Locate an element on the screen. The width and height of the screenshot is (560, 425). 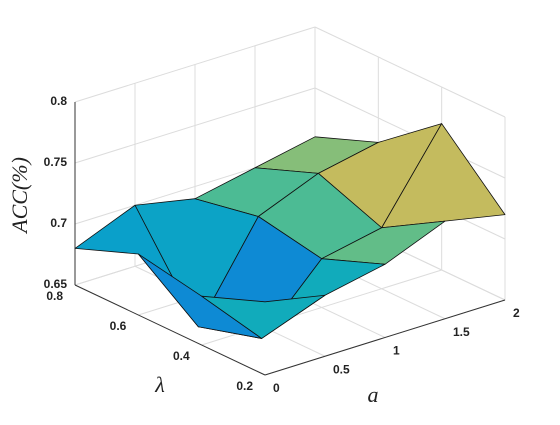
y-tick-label: 0.6 is located at coordinates (118, 326).